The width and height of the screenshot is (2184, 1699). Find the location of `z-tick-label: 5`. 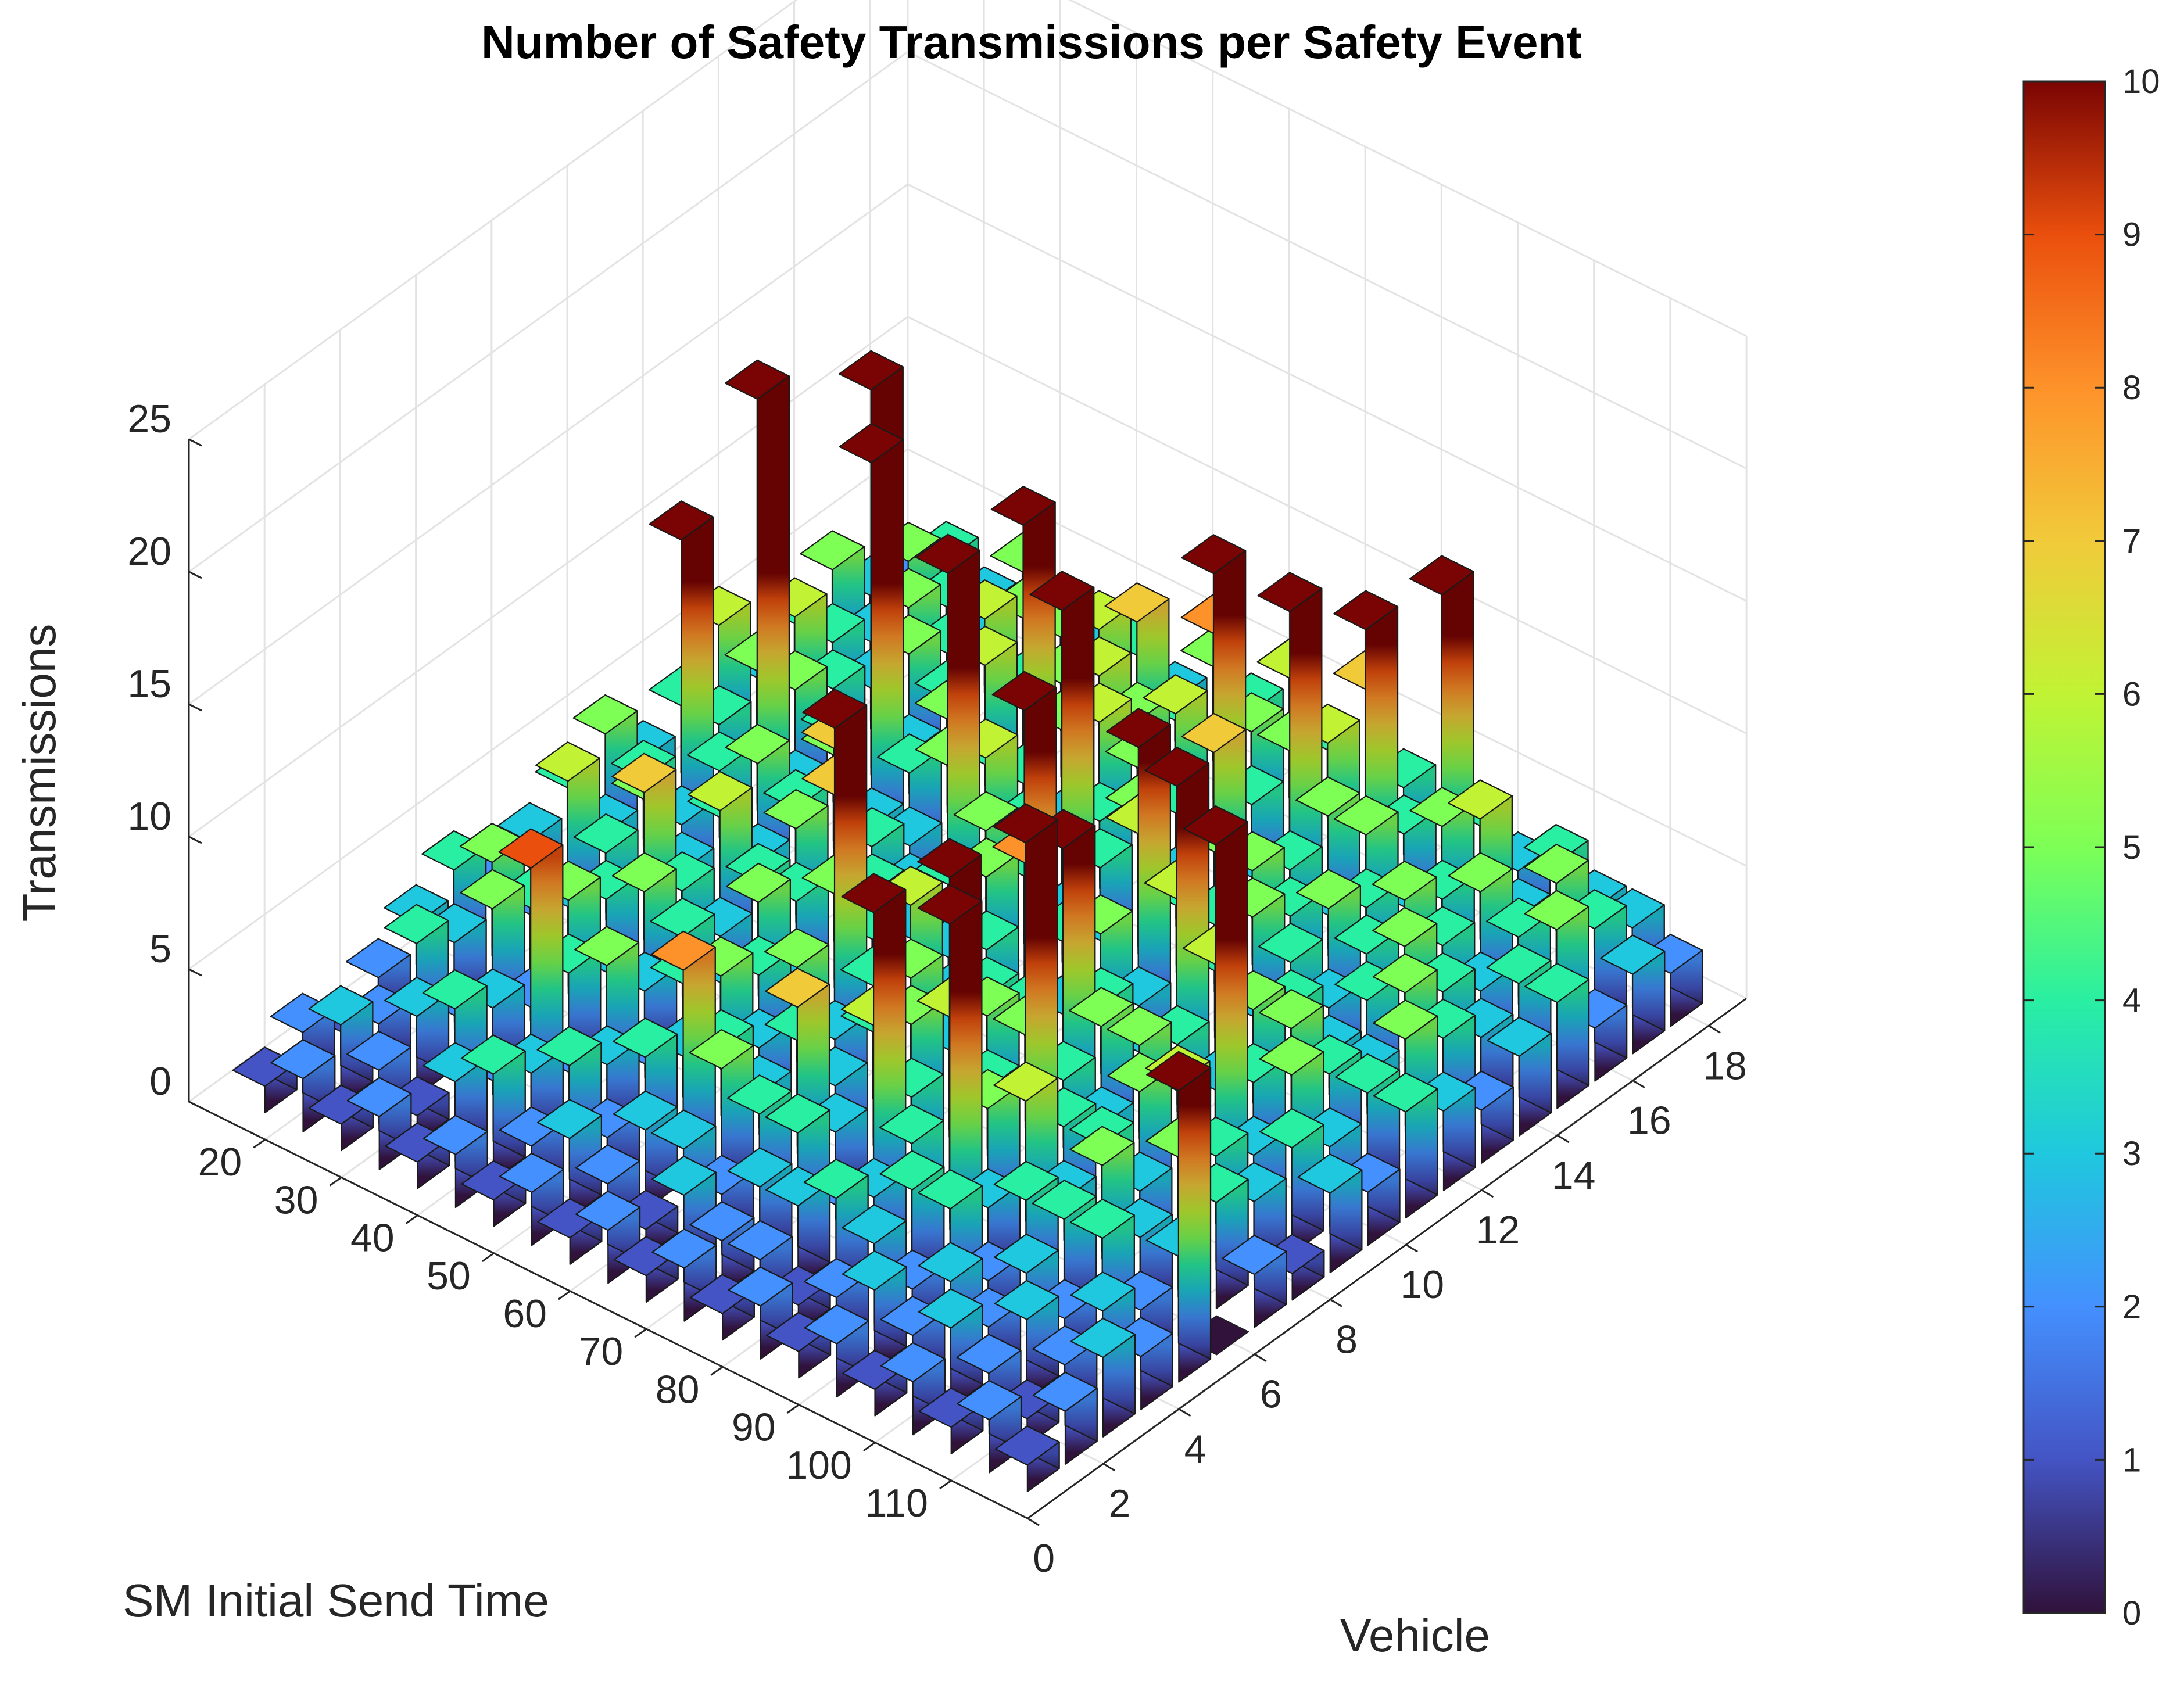

z-tick-label: 5 is located at coordinates (160, 949).